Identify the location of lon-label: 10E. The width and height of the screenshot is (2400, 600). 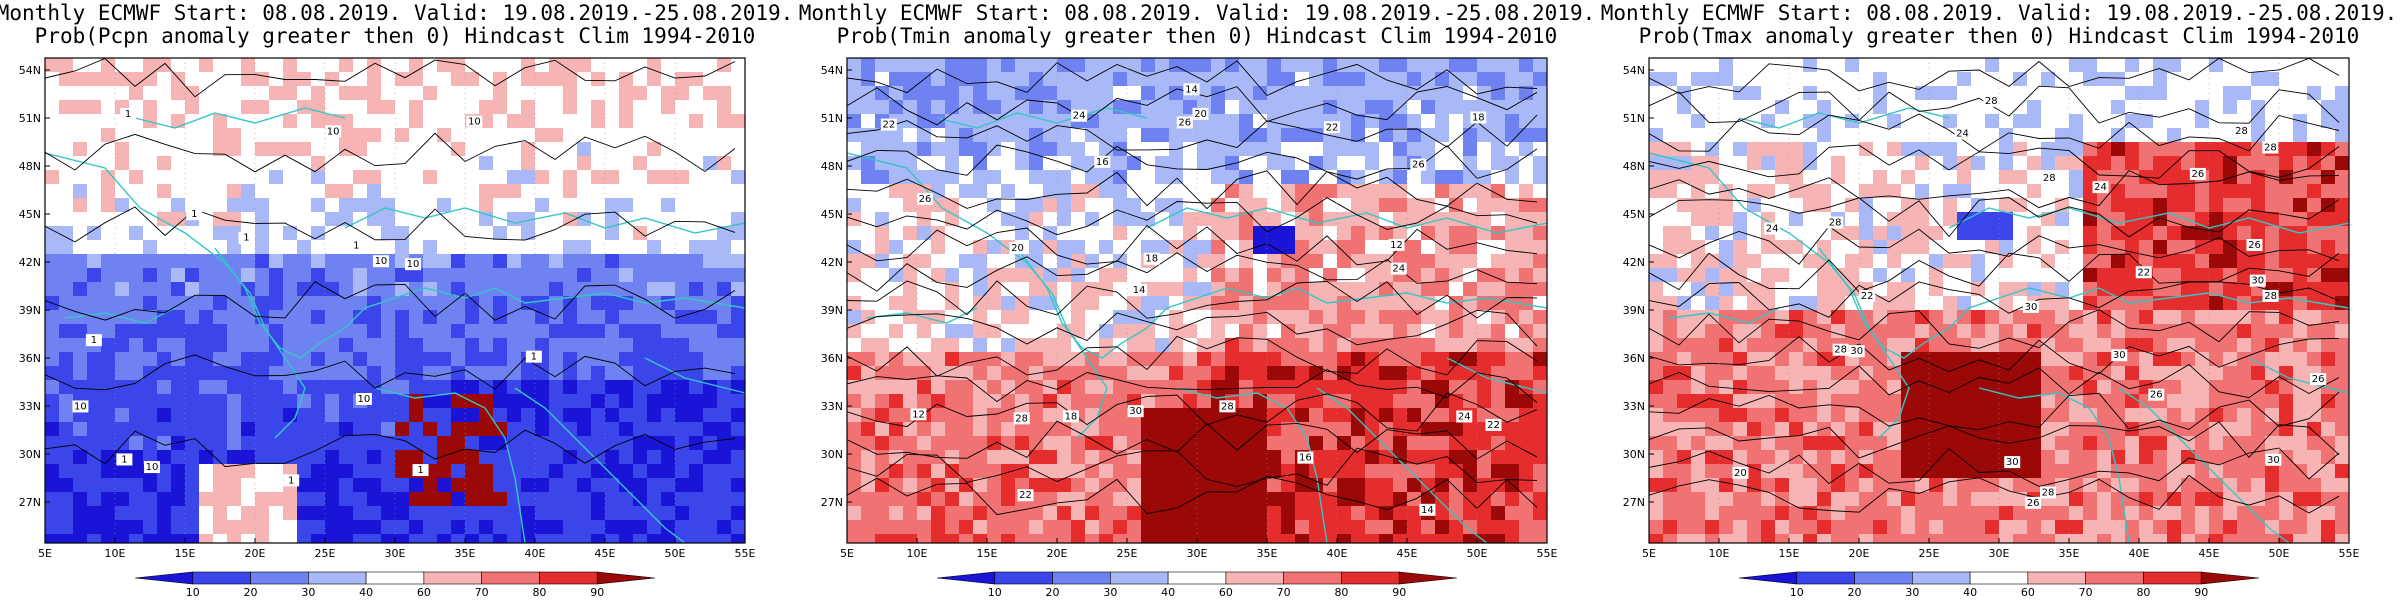
(115, 553).